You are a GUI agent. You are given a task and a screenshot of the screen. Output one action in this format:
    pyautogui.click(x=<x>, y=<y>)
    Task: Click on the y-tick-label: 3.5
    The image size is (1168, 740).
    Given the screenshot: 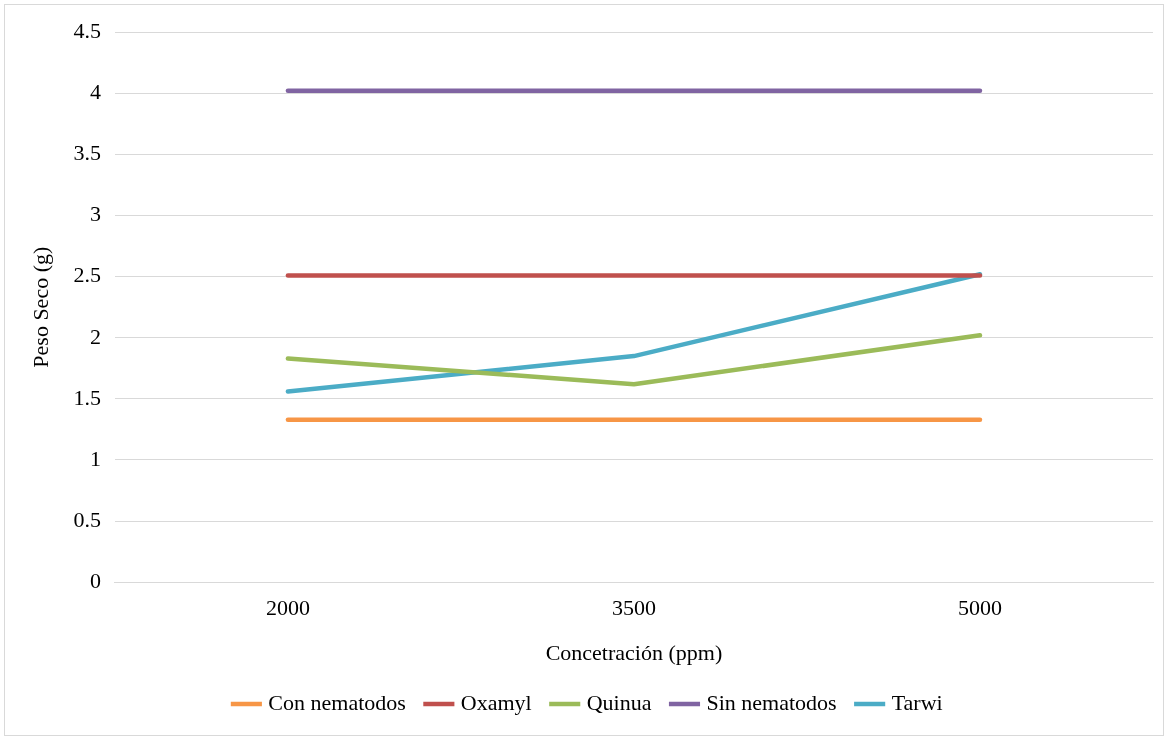 What is the action you would take?
    pyautogui.click(x=87, y=153)
    